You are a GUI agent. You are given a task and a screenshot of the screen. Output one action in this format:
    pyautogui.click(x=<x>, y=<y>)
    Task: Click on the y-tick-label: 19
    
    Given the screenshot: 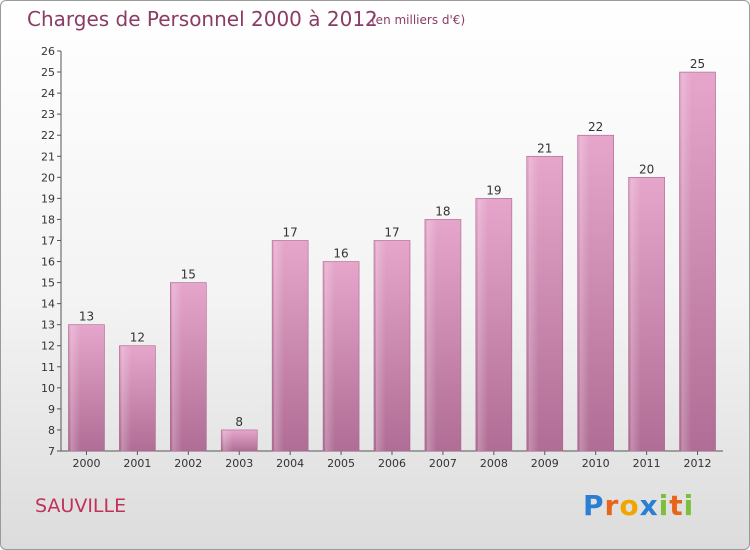 What is the action you would take?
    pyautogui.click(x=48, y=198)
    